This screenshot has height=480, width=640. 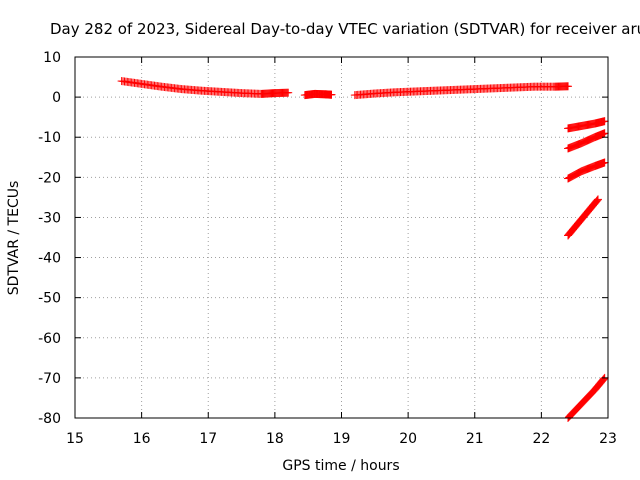 What do you see at coordinates (49, 218) in the screenshot?
I see `y-tick-label: -30` at bounding box center [49, 218].